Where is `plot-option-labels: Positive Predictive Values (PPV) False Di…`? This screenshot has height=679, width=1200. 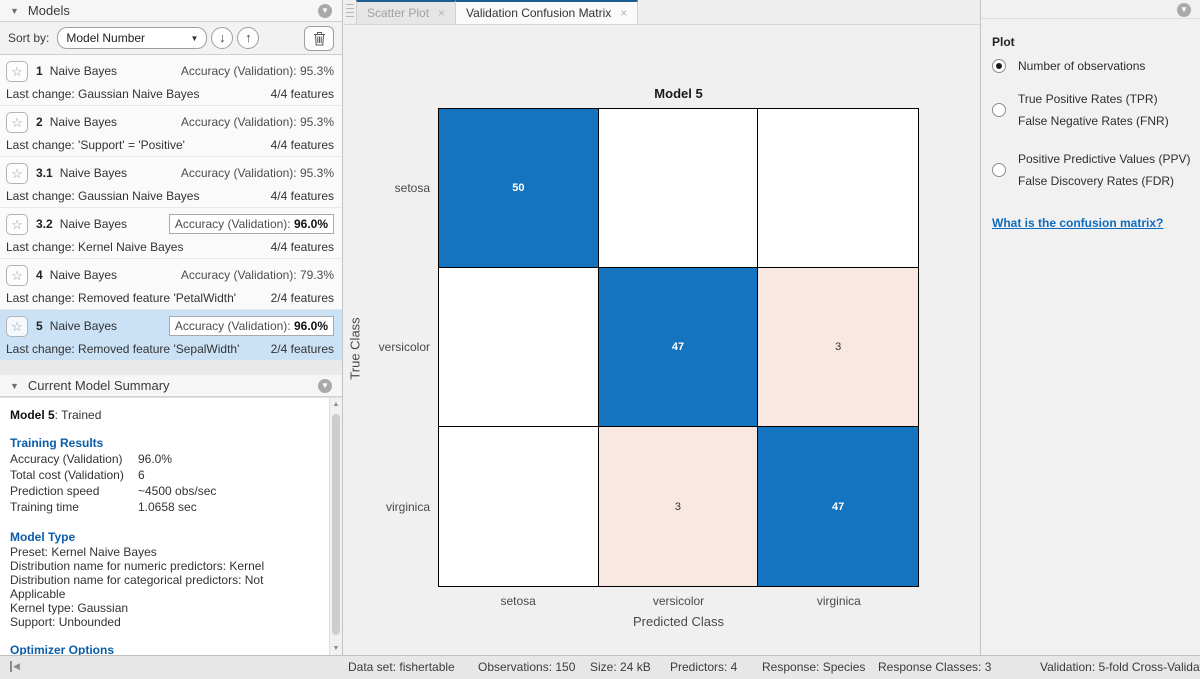 plot-option-labels: Positive Predictive Values (PPV) False Di… is located at coordinates (1104, 170).